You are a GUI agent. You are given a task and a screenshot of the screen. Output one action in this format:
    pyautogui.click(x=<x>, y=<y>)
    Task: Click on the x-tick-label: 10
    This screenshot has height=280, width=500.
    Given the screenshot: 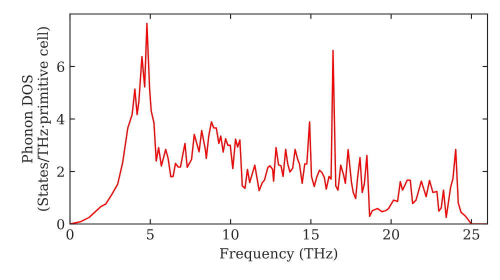 What is the action you would take?
    pyautogui.click(x=230, y=234)
    